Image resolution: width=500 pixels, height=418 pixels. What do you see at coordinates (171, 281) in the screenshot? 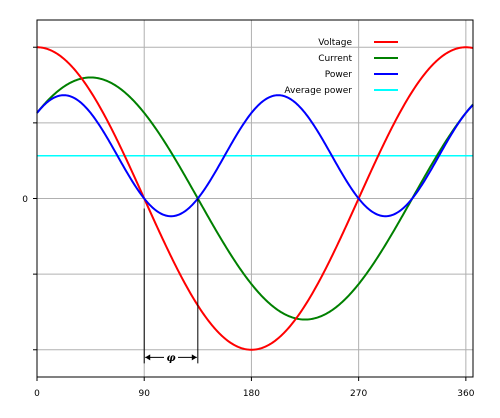
I see `phase-annotation: φ` at bounding box center [171, 281].